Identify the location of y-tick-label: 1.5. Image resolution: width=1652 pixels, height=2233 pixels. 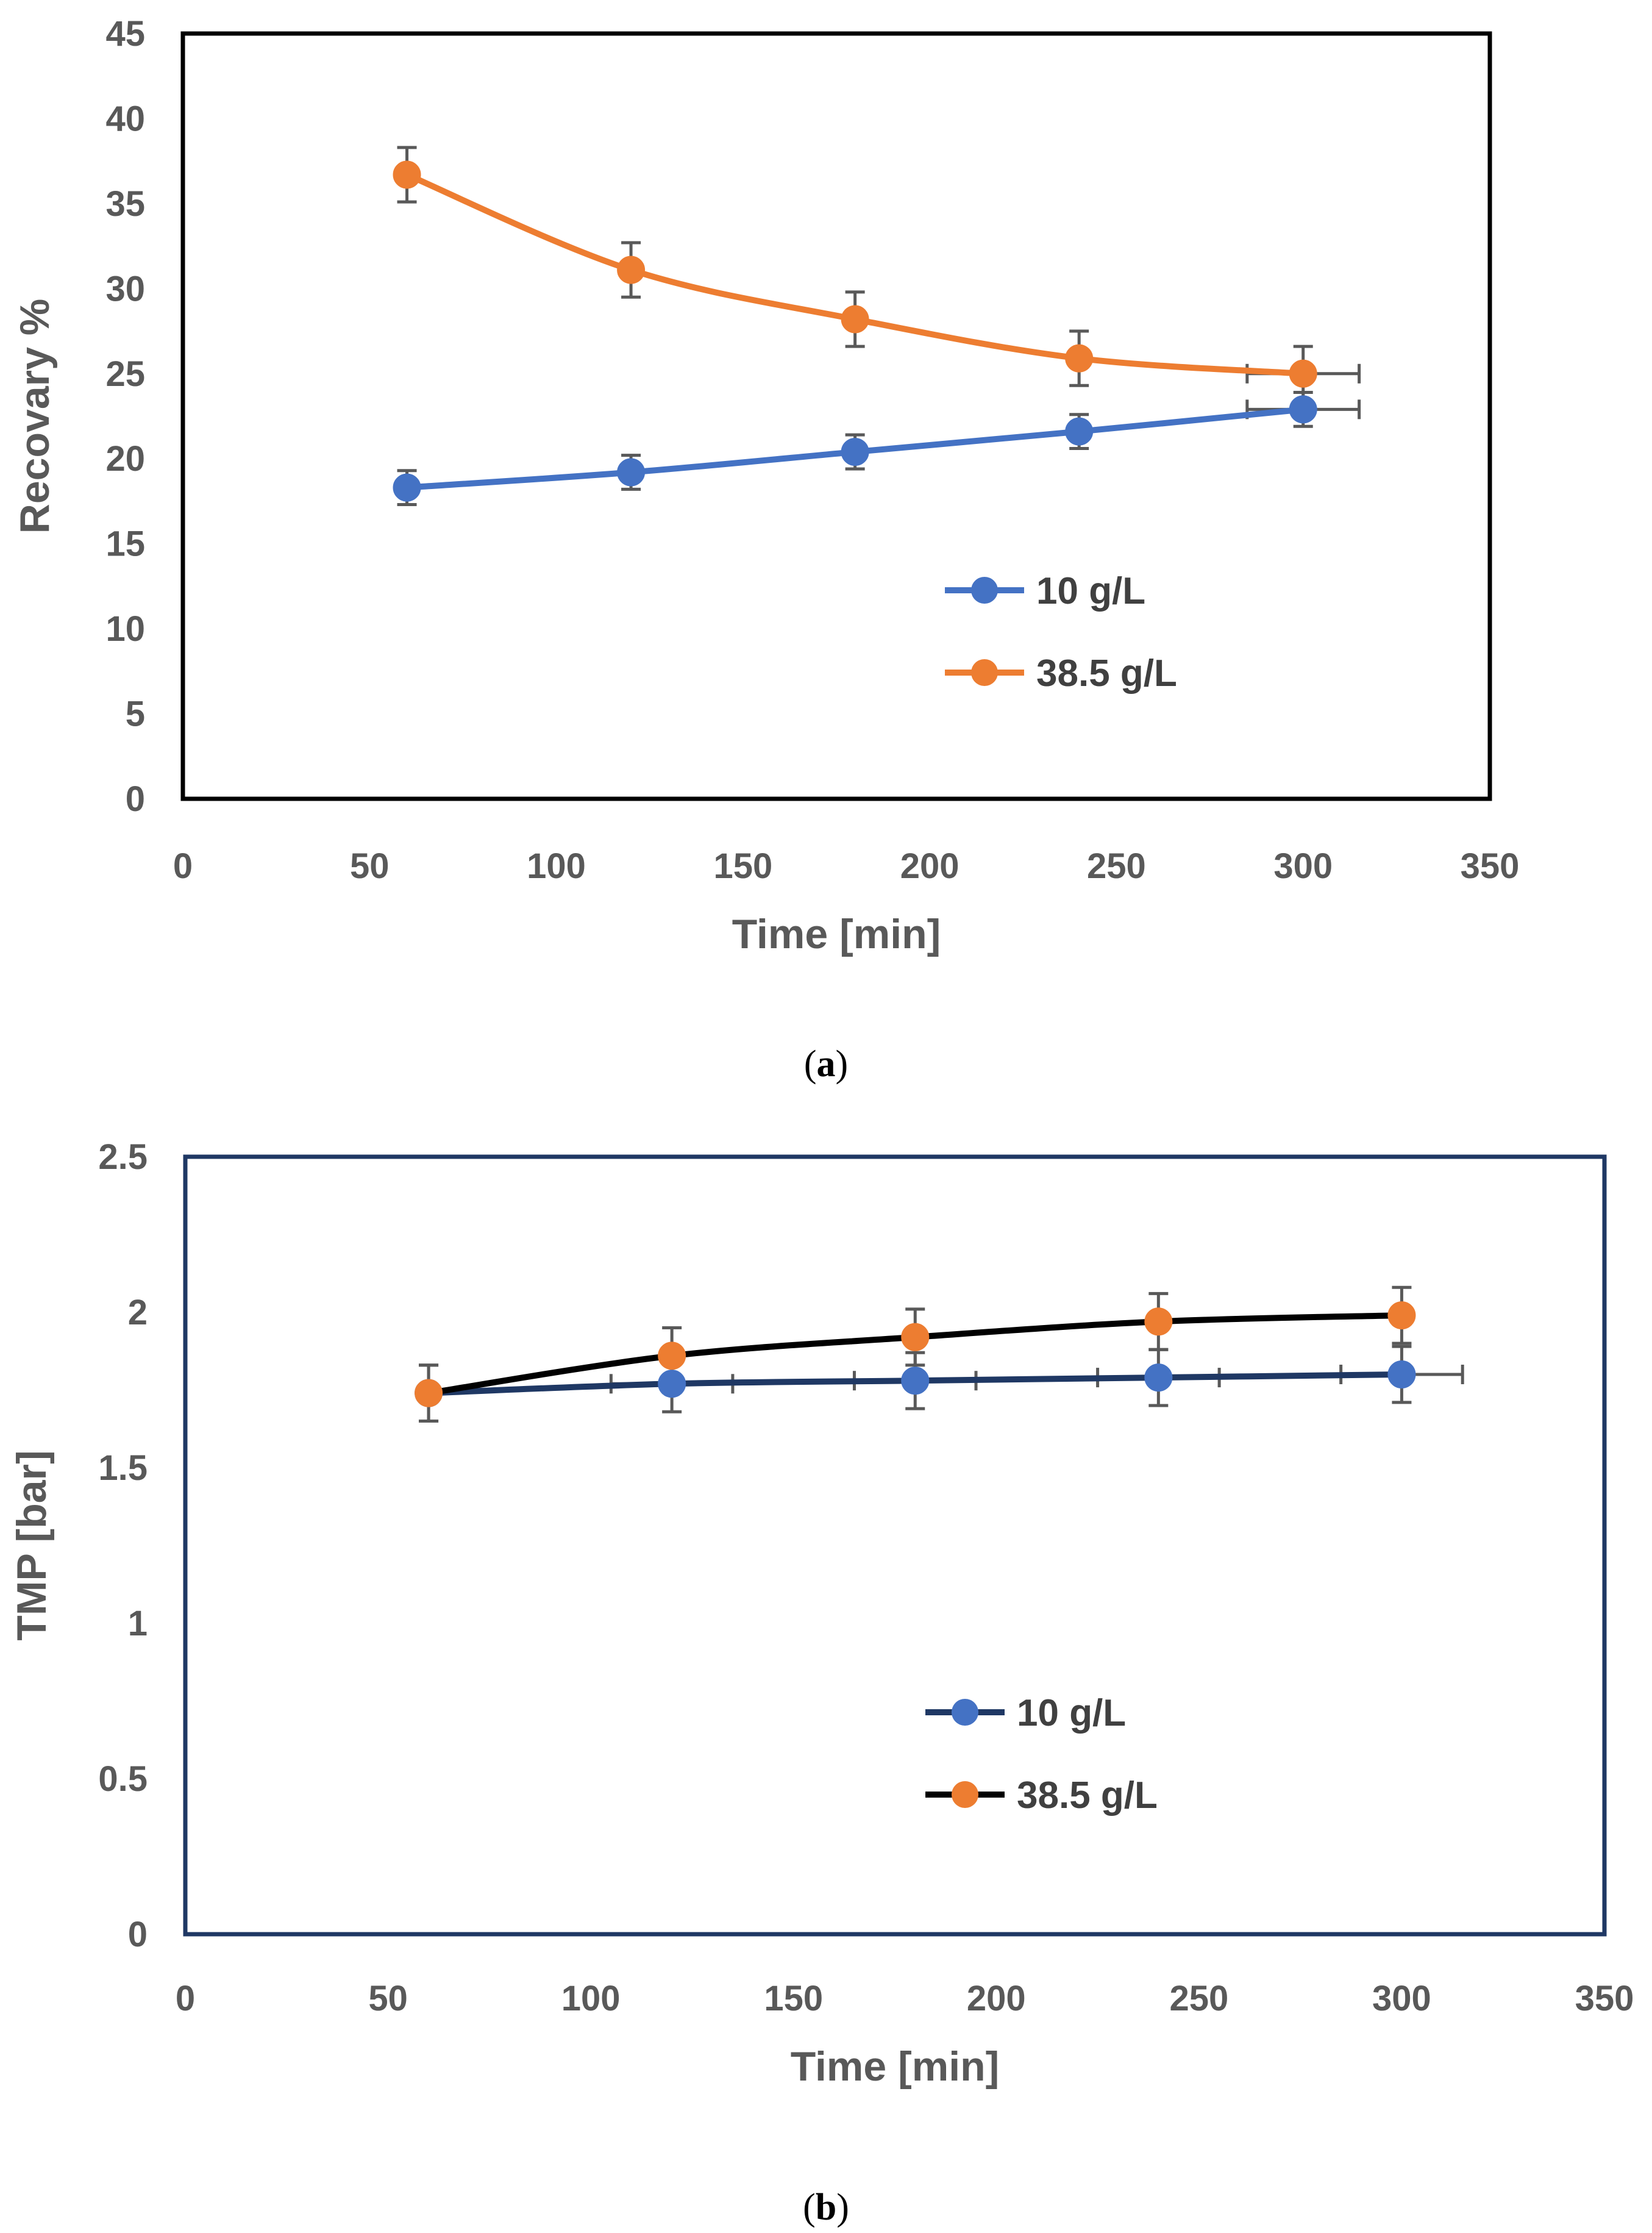
(123, 1468).